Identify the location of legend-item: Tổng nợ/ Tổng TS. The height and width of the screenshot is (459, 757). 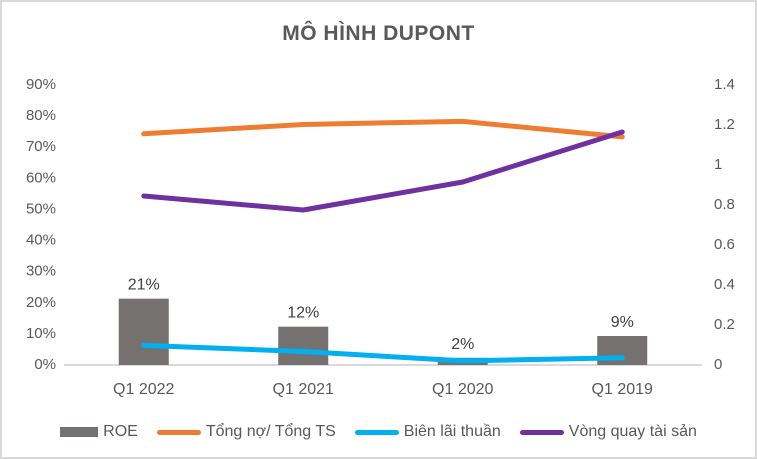
(246, 432).